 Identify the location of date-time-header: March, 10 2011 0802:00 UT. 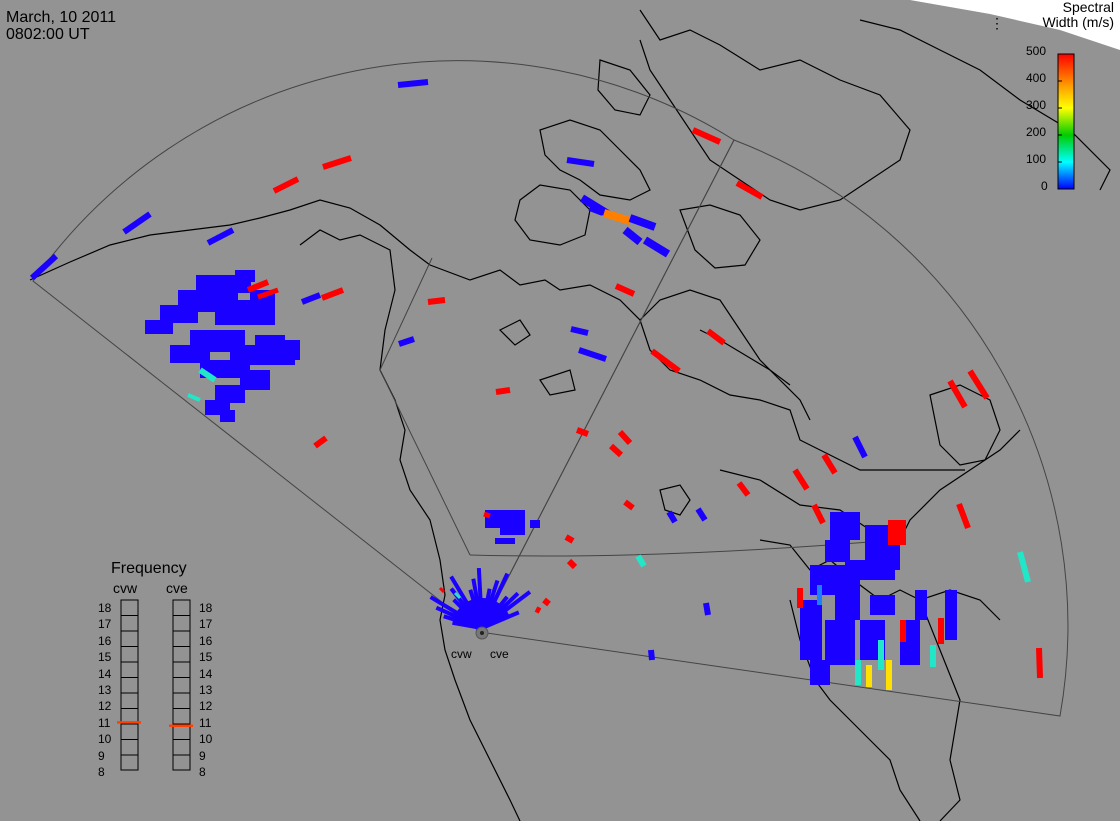
(61, 26).